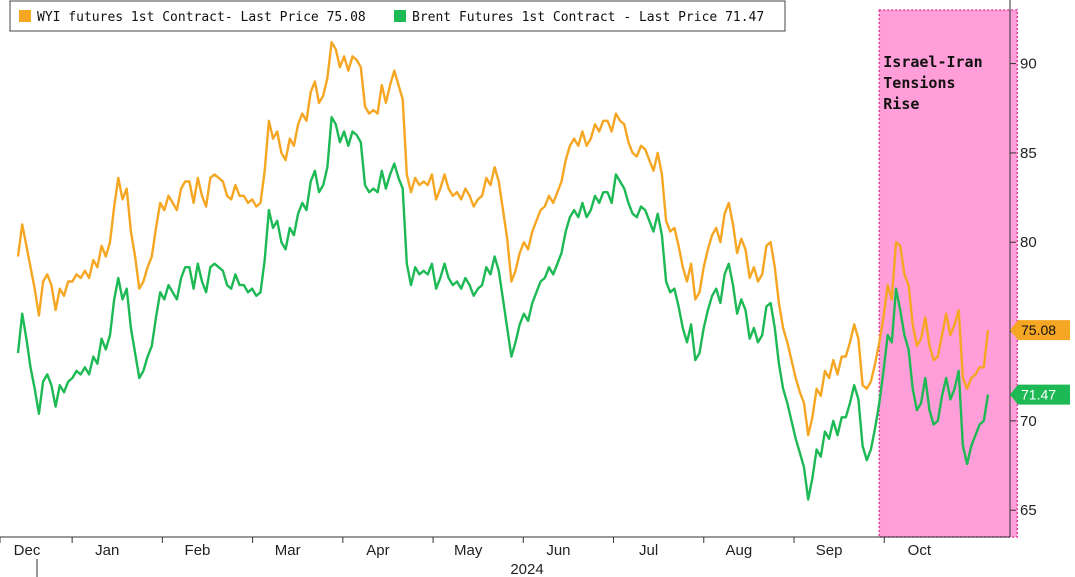 This screenshot has height=577, width=1075. I want to click on x-tick-label: Jul, so click(648, 550).